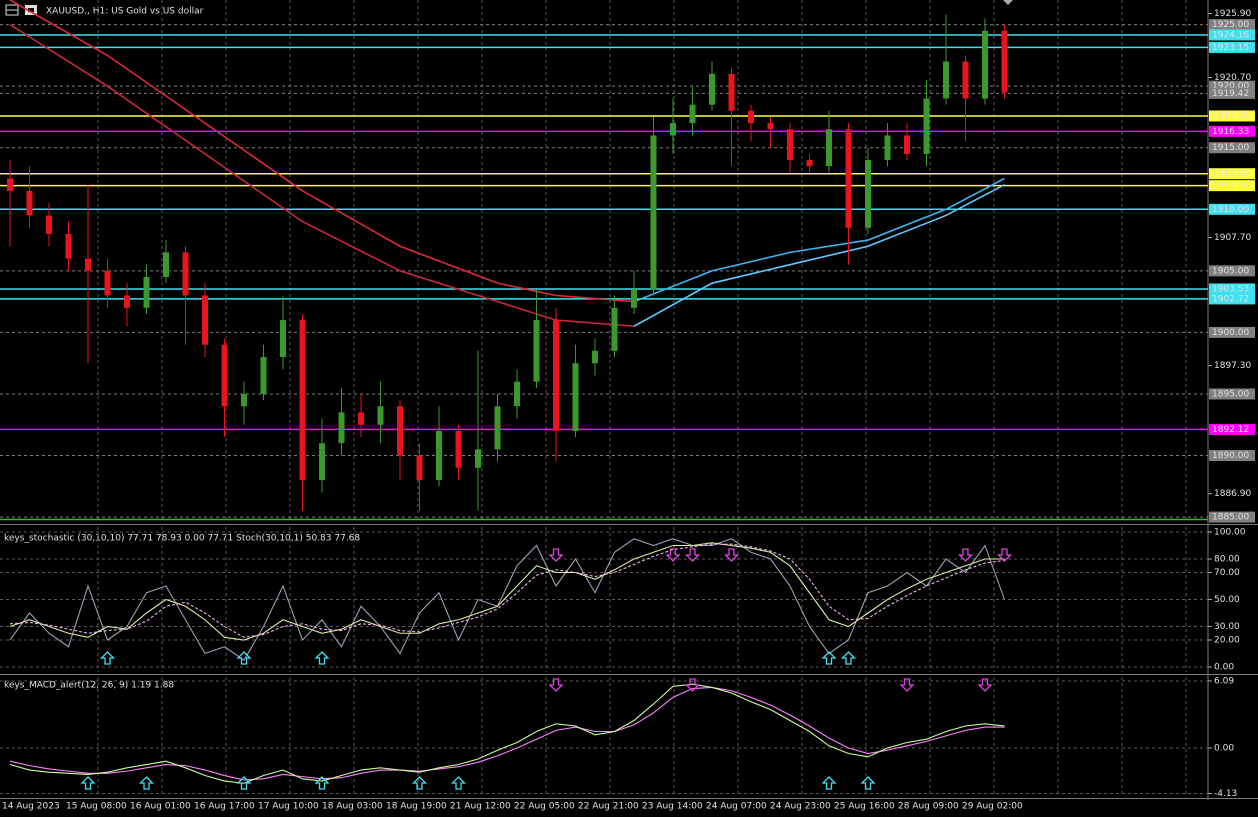  Describe the element at coordinates (864, 807) in the screenshot. I see `x-tick-label: 25 Aug 16:00` at that location.